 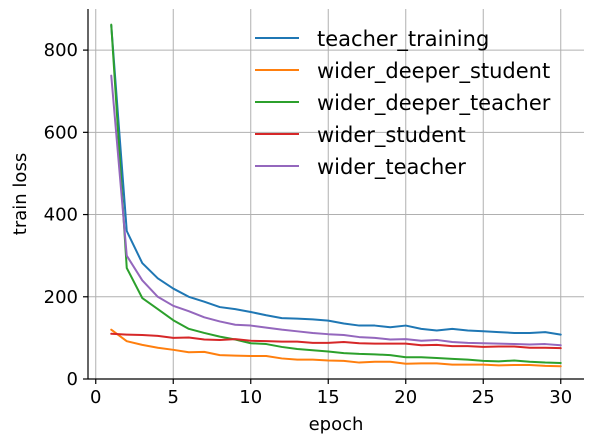 What do you see at coordinates (95, 397) in the screenshot?
I see `x-tick-label: 0` at bounding box center [95, 397].